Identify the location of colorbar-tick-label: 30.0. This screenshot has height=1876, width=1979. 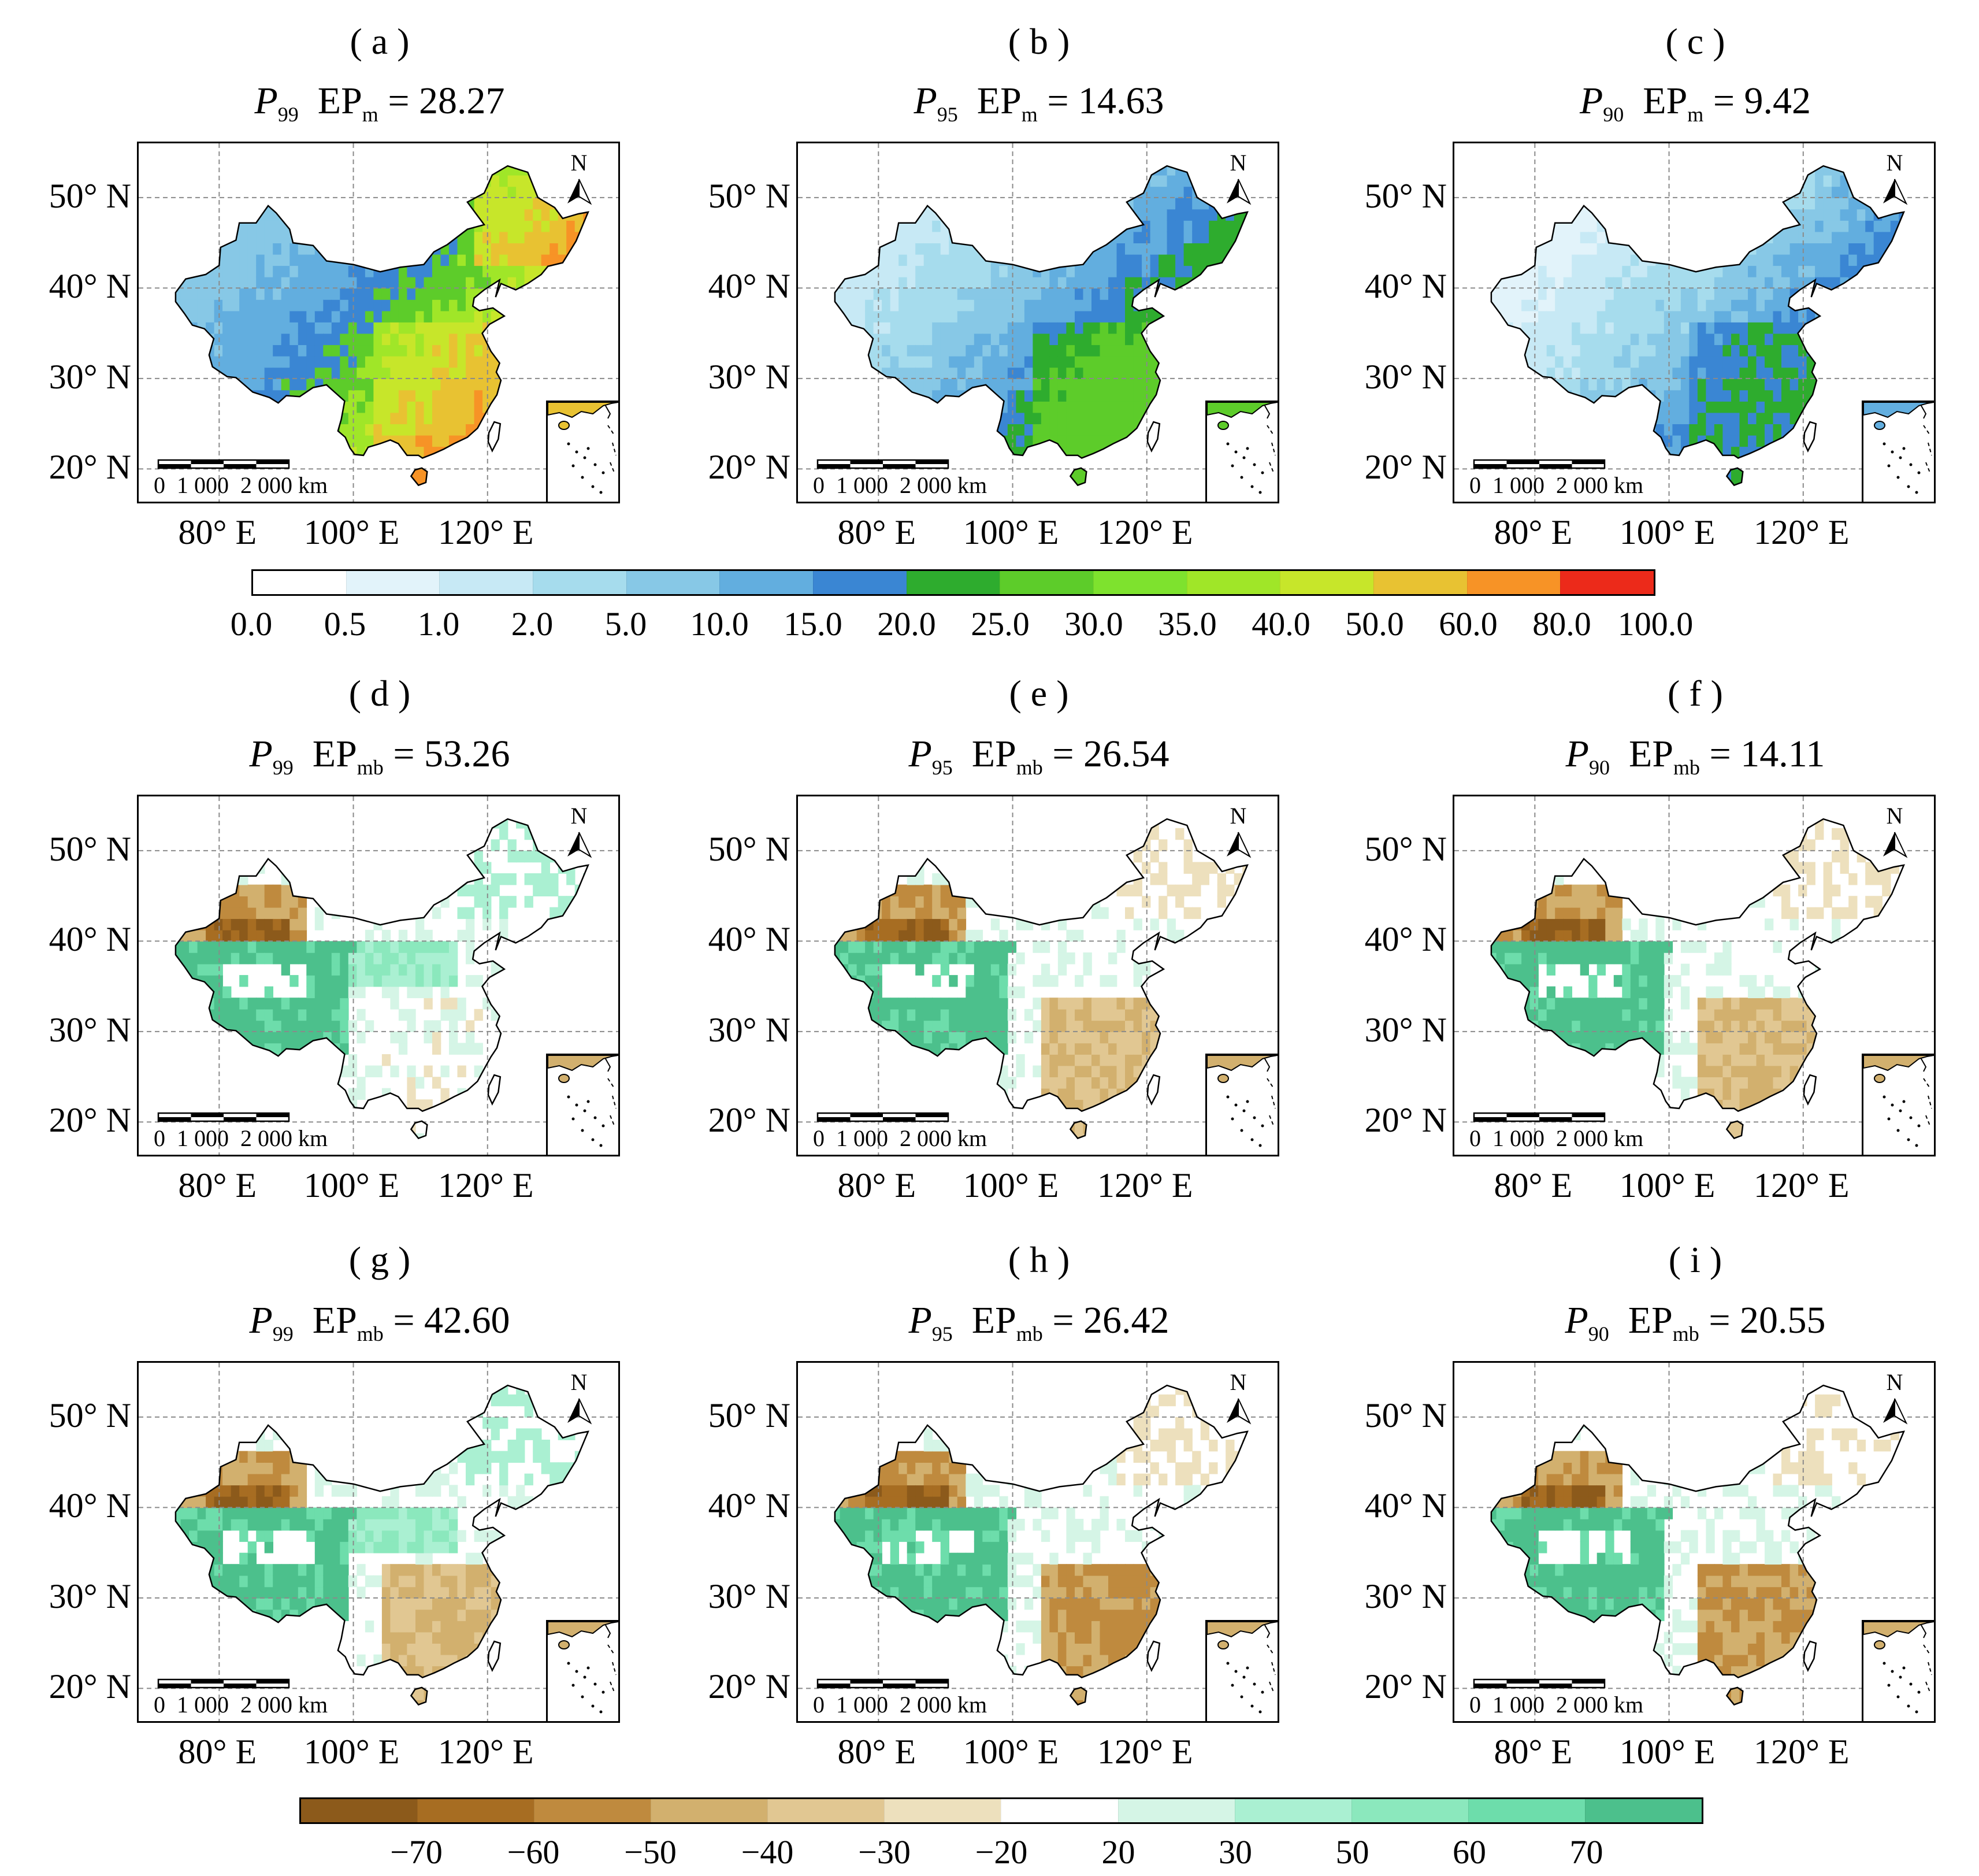
(1093, 624).